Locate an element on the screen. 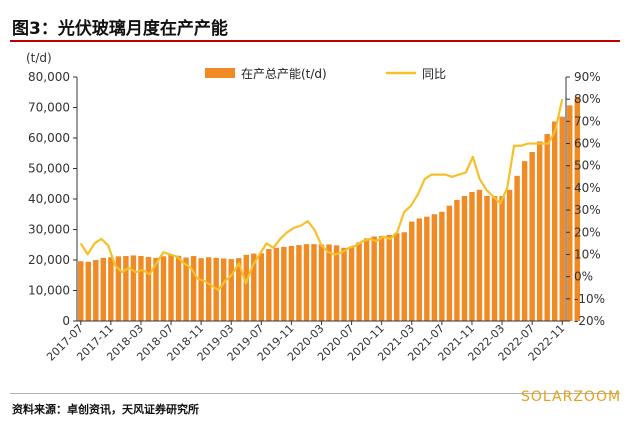 The height and width of the screenshot is (432, 628). y2-tick-label: 70% is located at coordinates (587, 121).